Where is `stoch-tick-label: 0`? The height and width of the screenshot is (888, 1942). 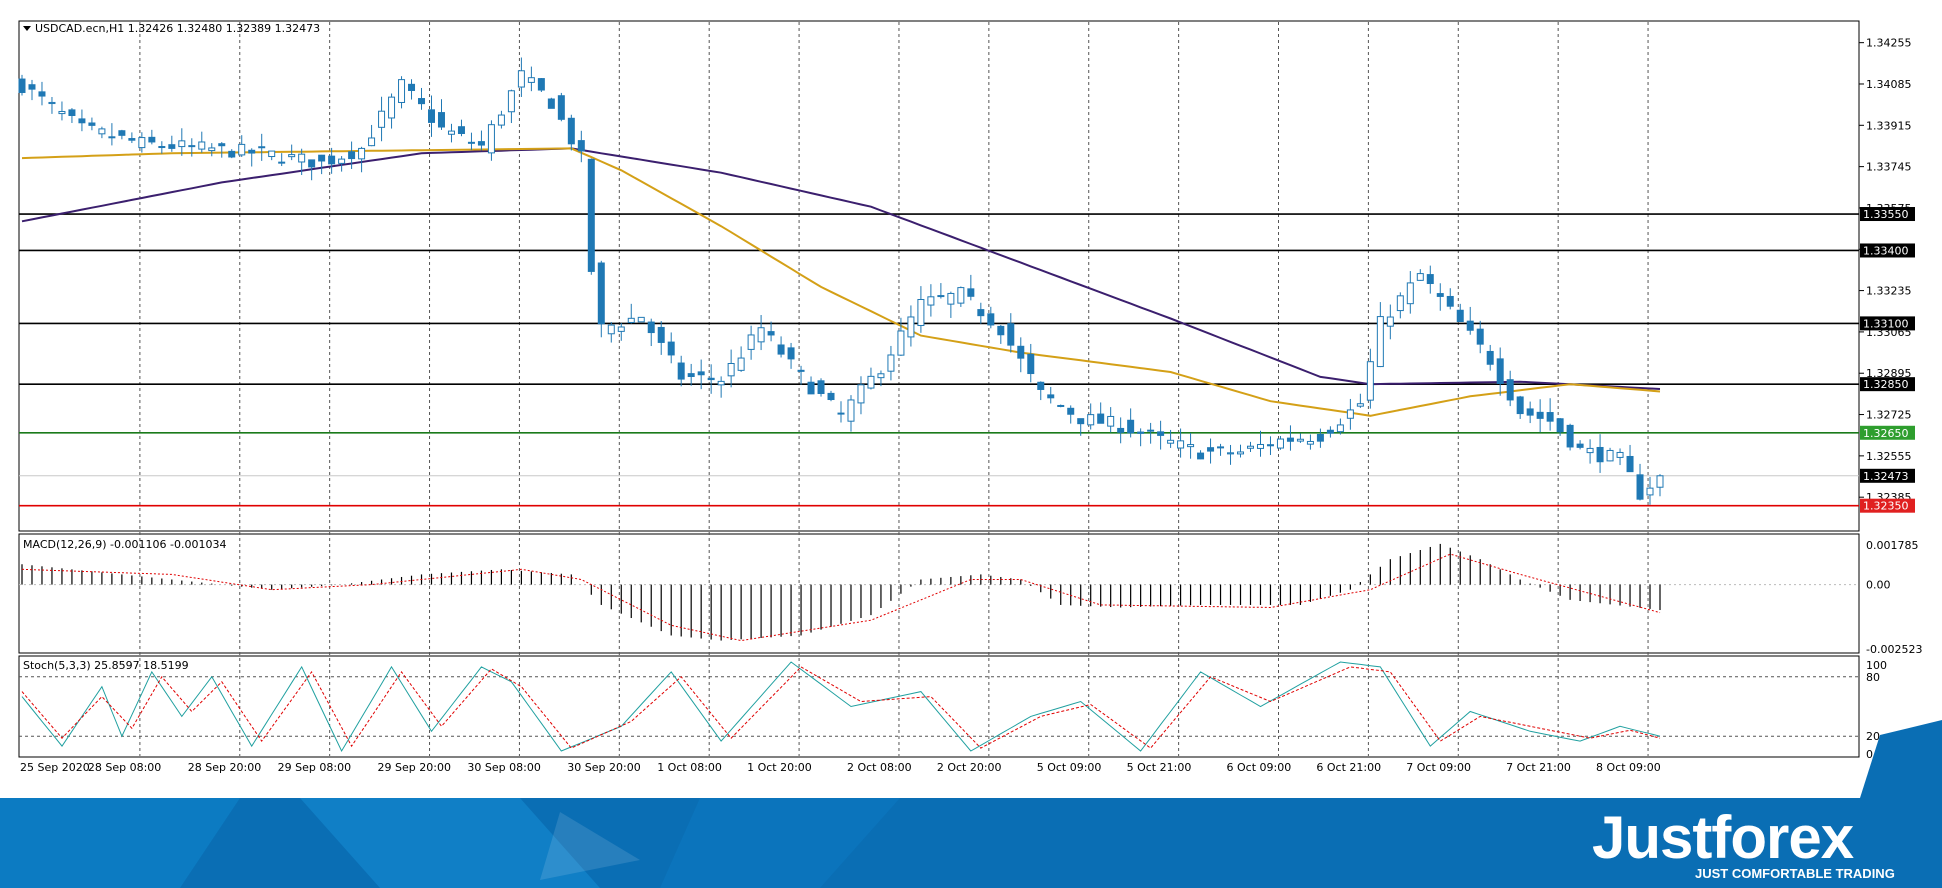
stoch-tick-label: 0 is located at coordinates (1869, 754).